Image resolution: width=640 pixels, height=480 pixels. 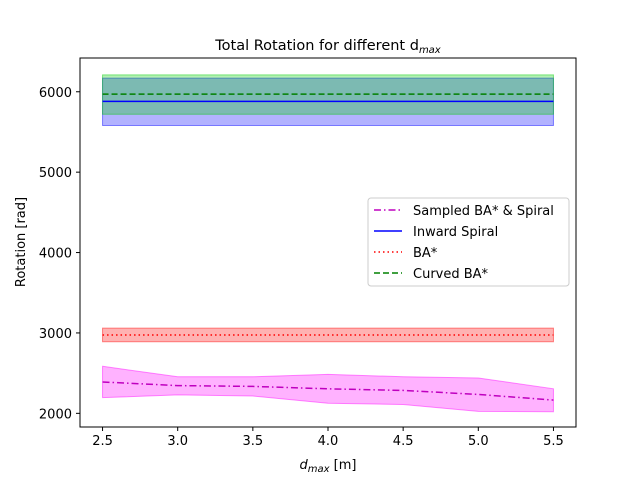 What do you see at coordinates (403, 441) in the screenshot?
I see `x-tick-label: 4.5` at bounding box center [403, 441].